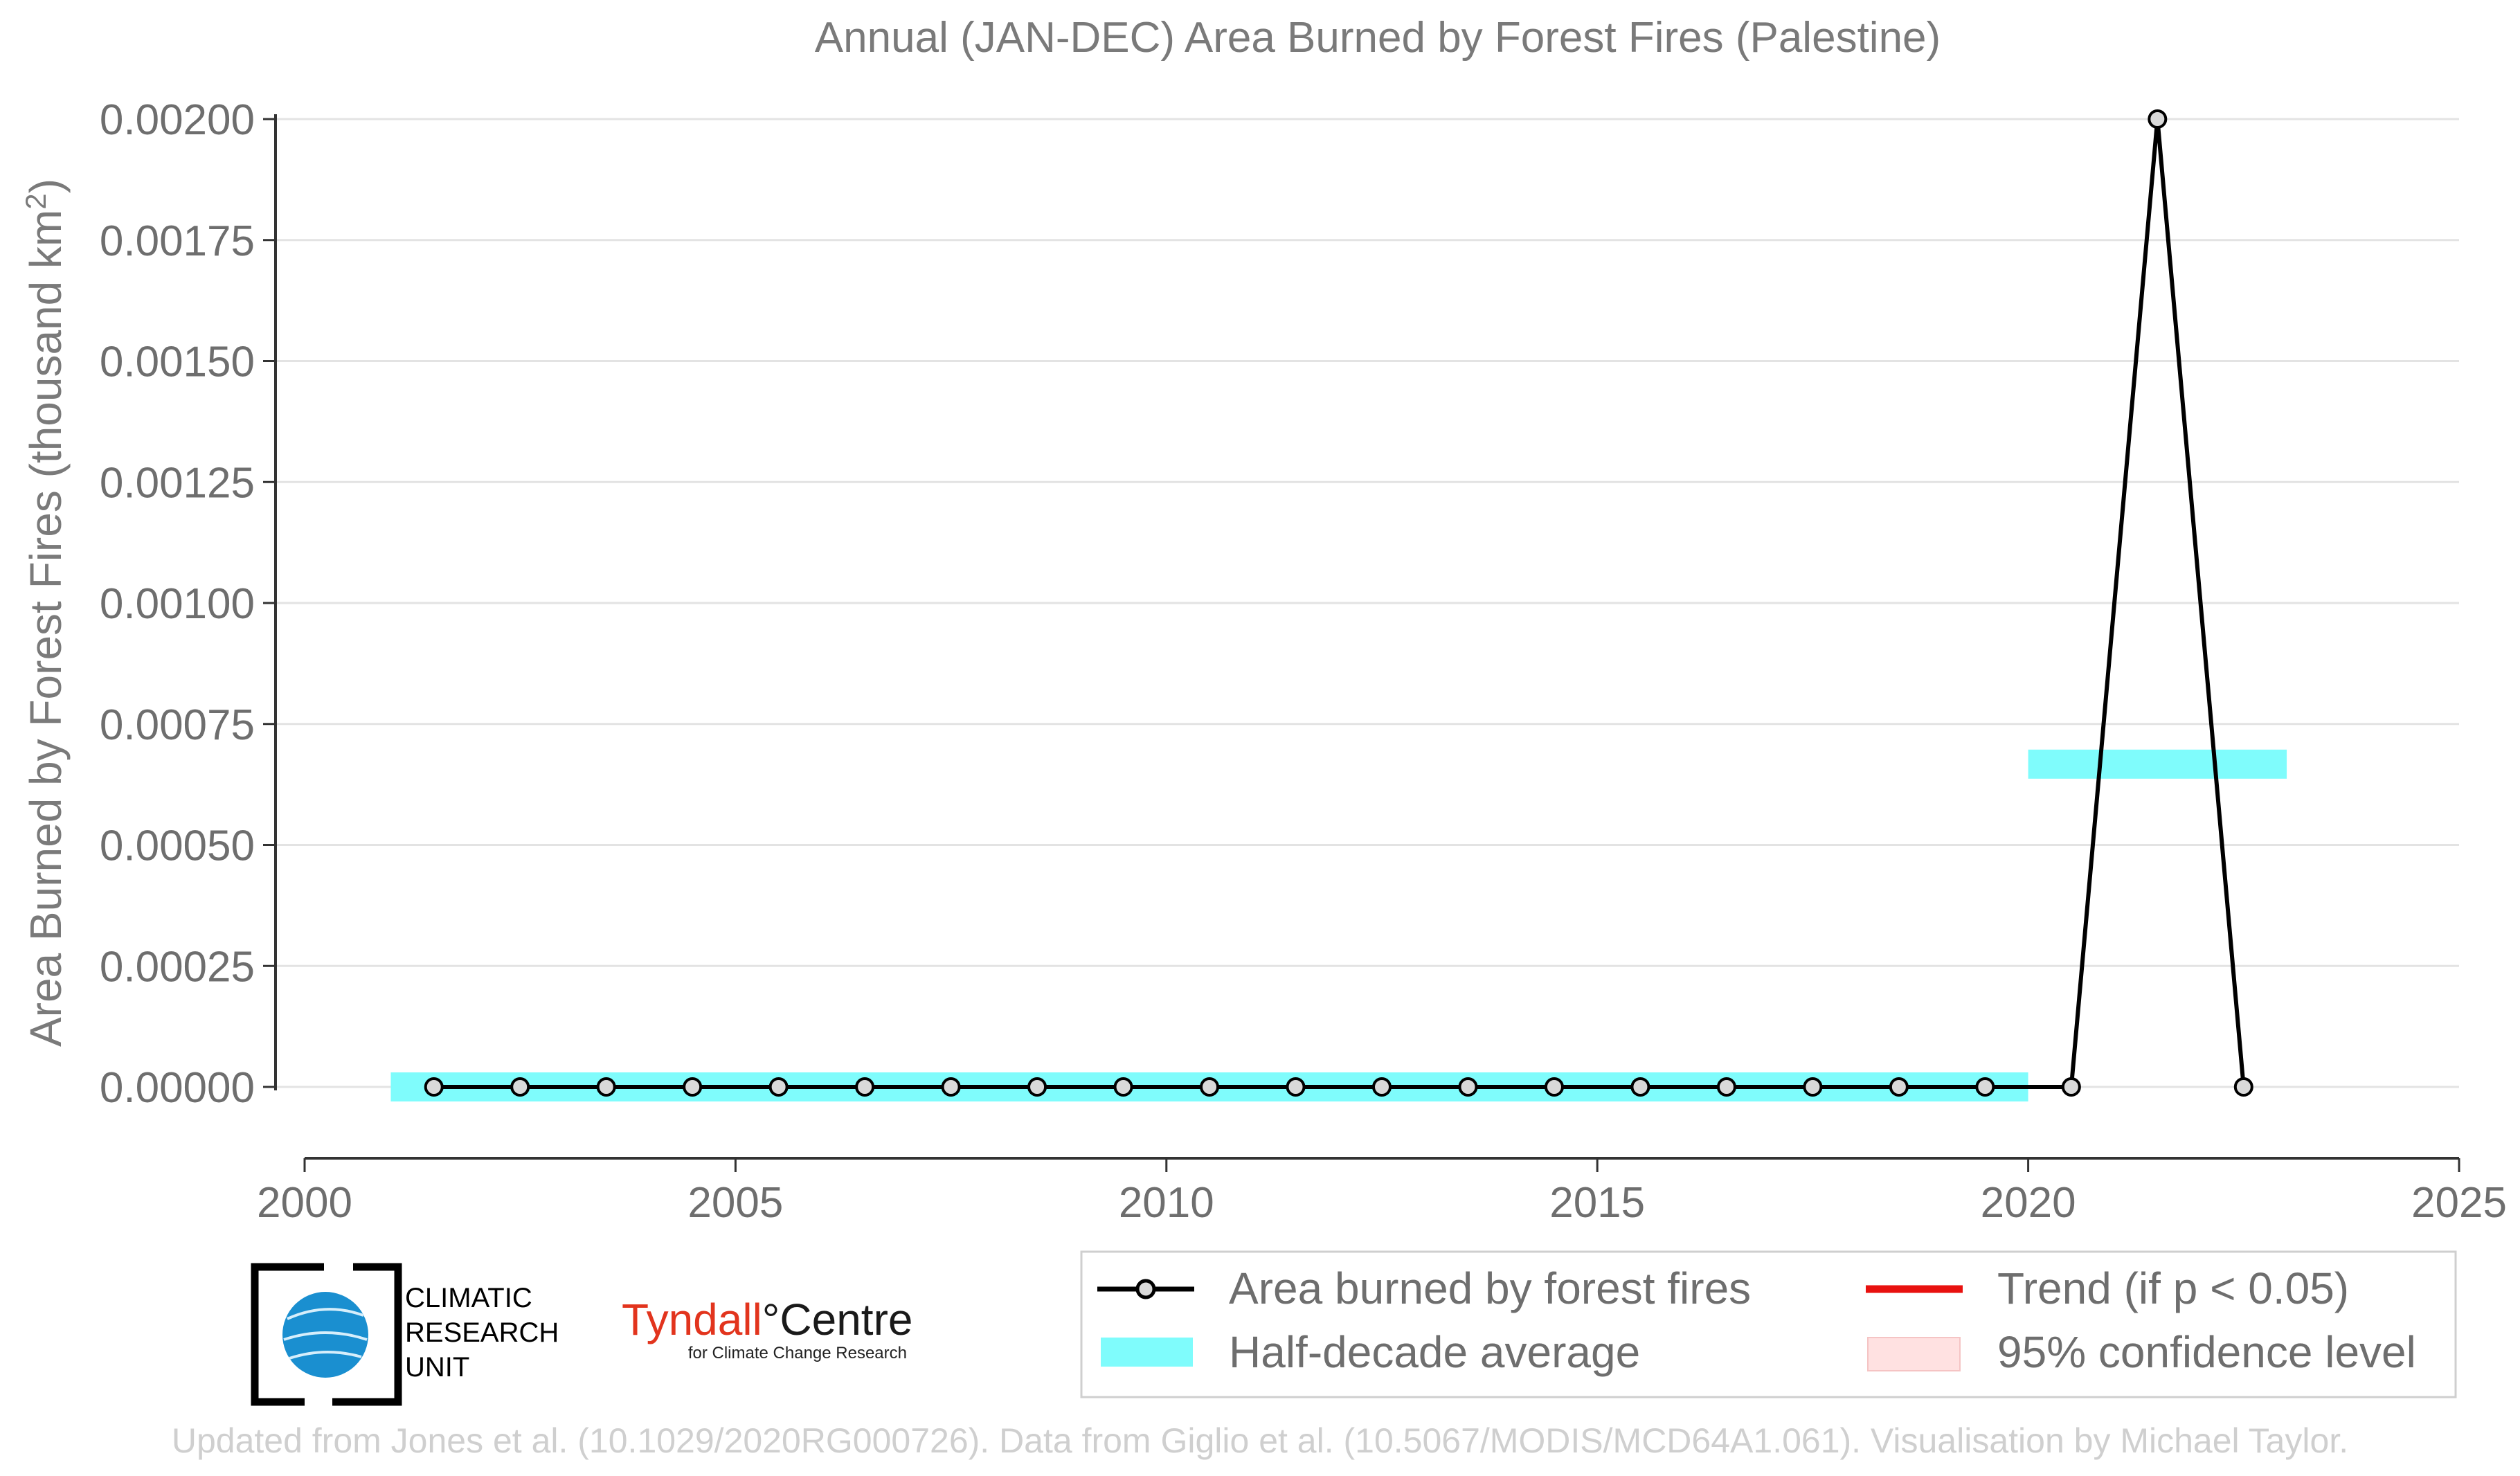 Image resolution: width=2520 pixels, height=1476 pixels. Describe the element at coordinates (1434, 1352) in the screenshot. I see `legend-label-half-decade: Half-decade average` at that location.